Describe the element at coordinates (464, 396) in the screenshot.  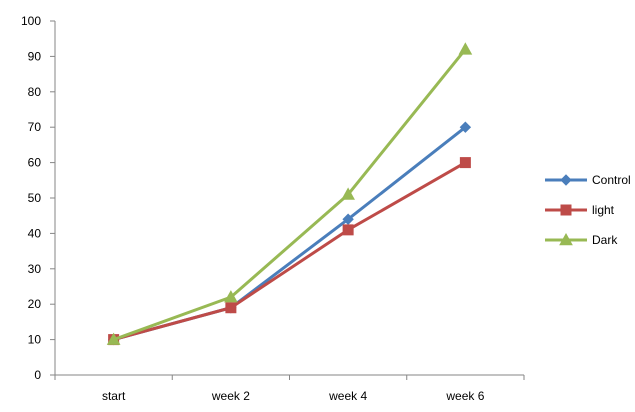
I see `x-tick-label: week 6` at that location.